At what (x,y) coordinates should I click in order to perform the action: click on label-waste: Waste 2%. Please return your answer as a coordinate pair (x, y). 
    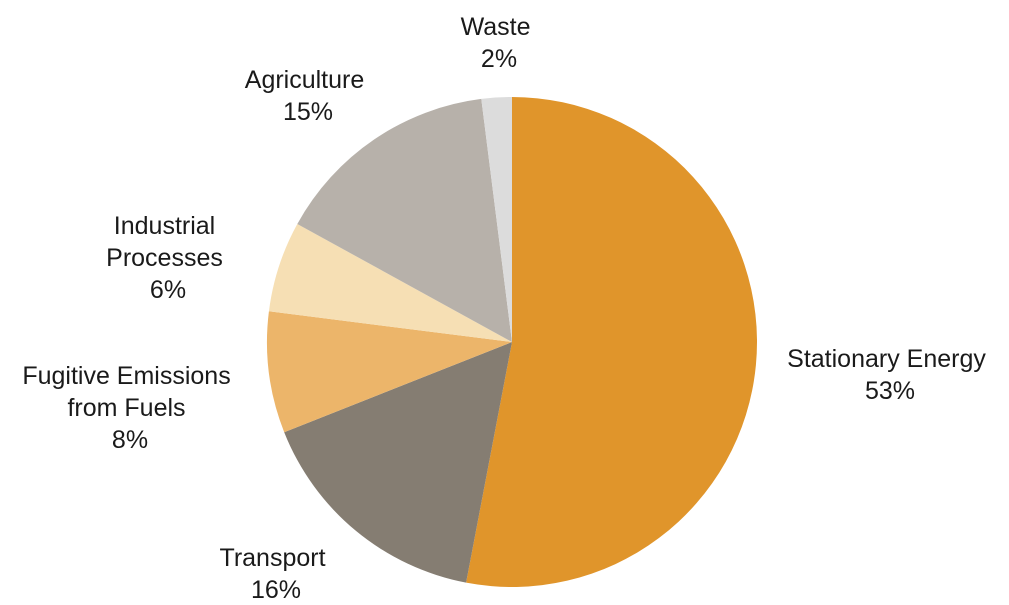
    Looking at the image, I should click on (499, 43).